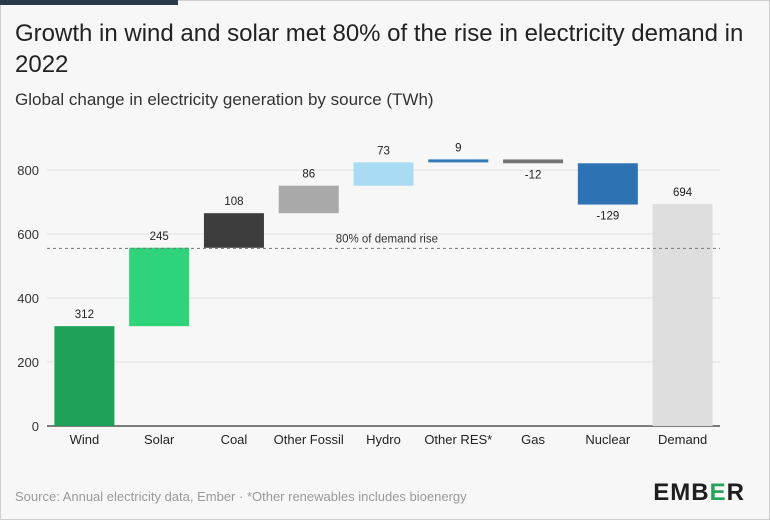 This screenshot has width=770, height=520. What do you see at coordinates (159, 439) in the screenshot?
I see `x-tick-label: Solar` at bounding box center [159, 439].